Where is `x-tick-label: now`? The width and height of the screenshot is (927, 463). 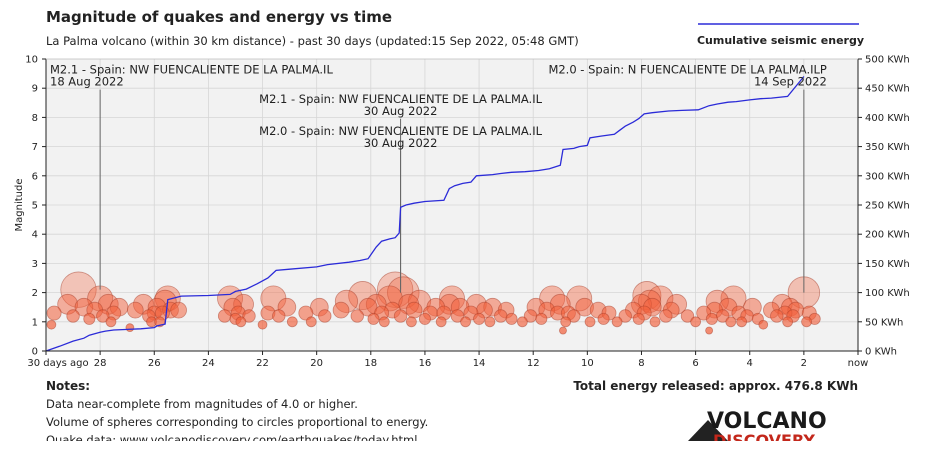
x-tick-label: now is located at coordinates (858, 363).